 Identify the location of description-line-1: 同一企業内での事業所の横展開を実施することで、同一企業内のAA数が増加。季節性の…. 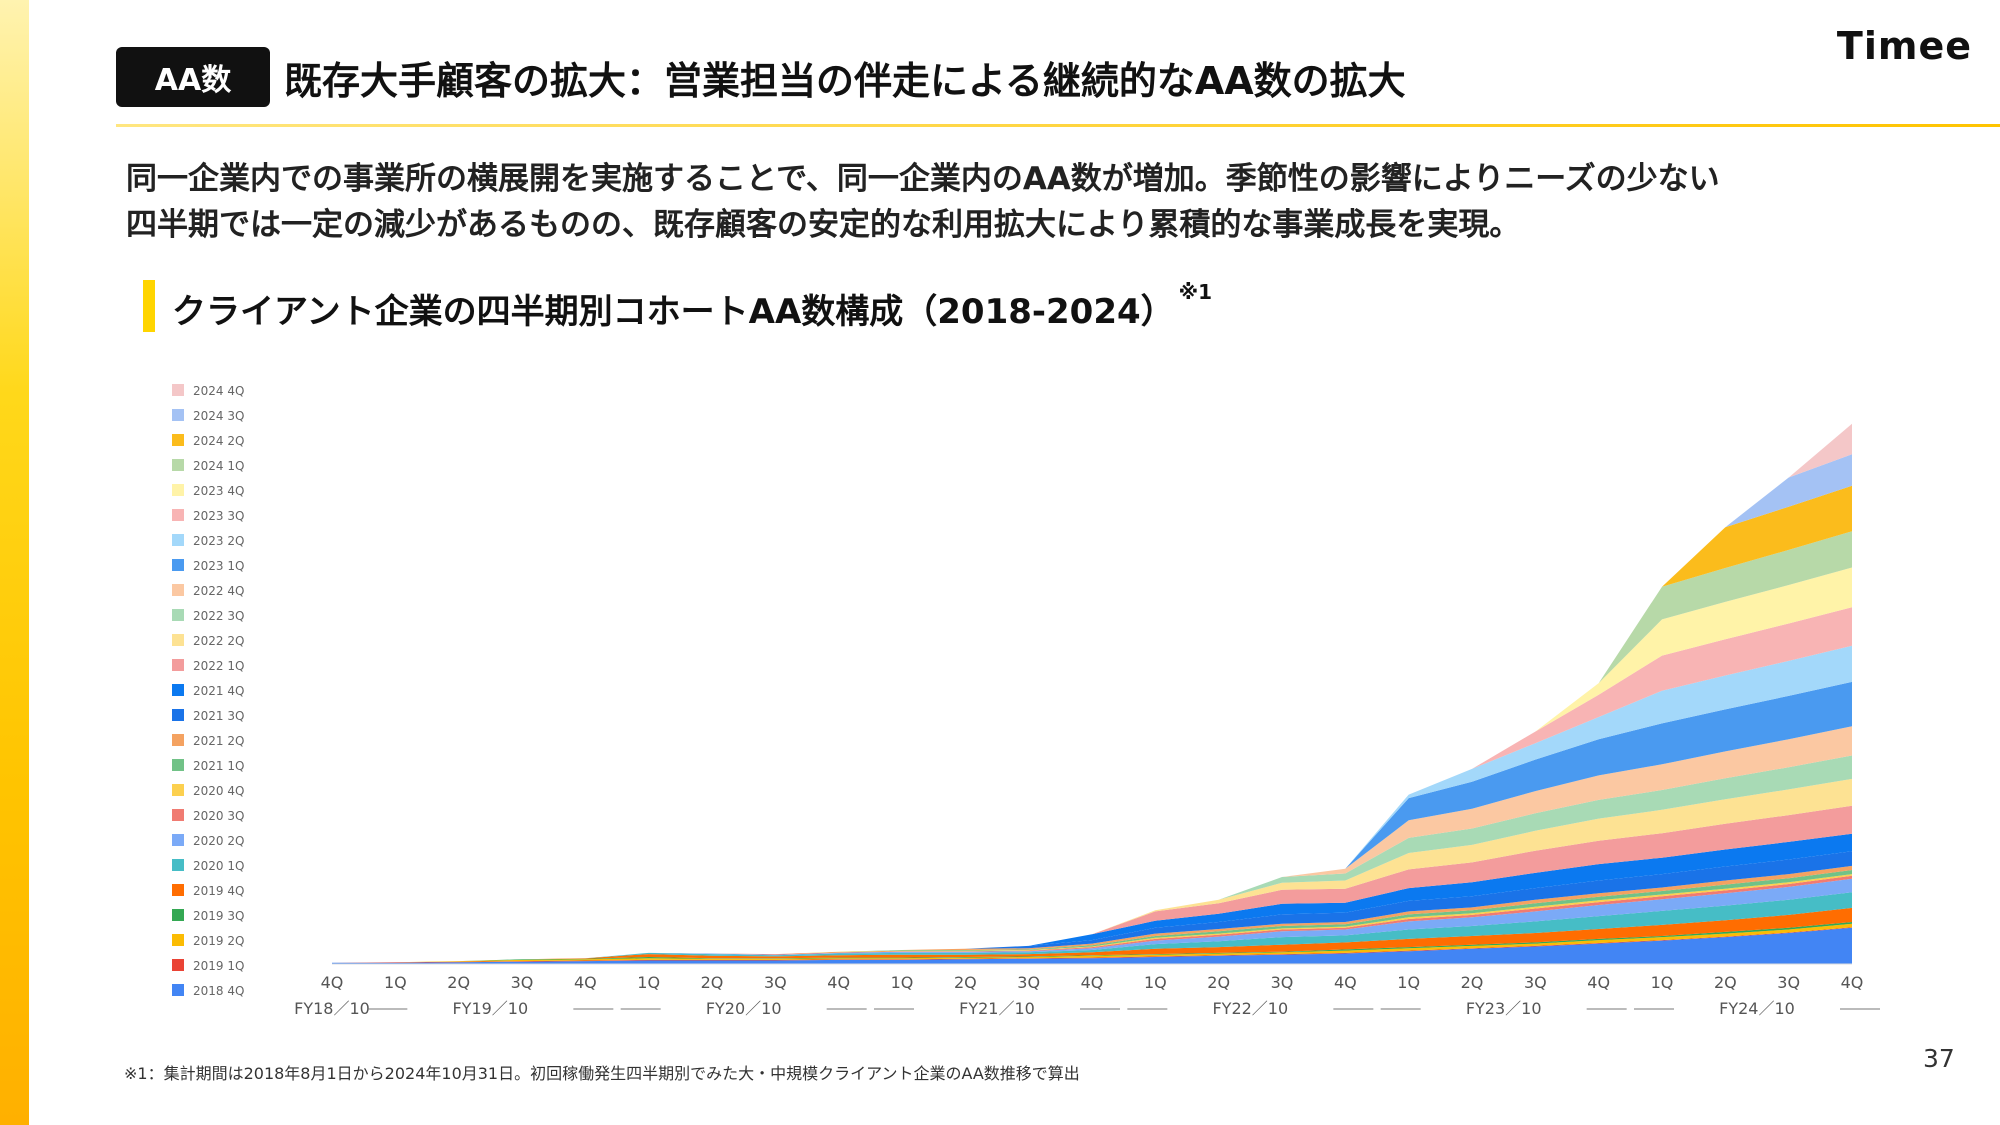
(923, 179).